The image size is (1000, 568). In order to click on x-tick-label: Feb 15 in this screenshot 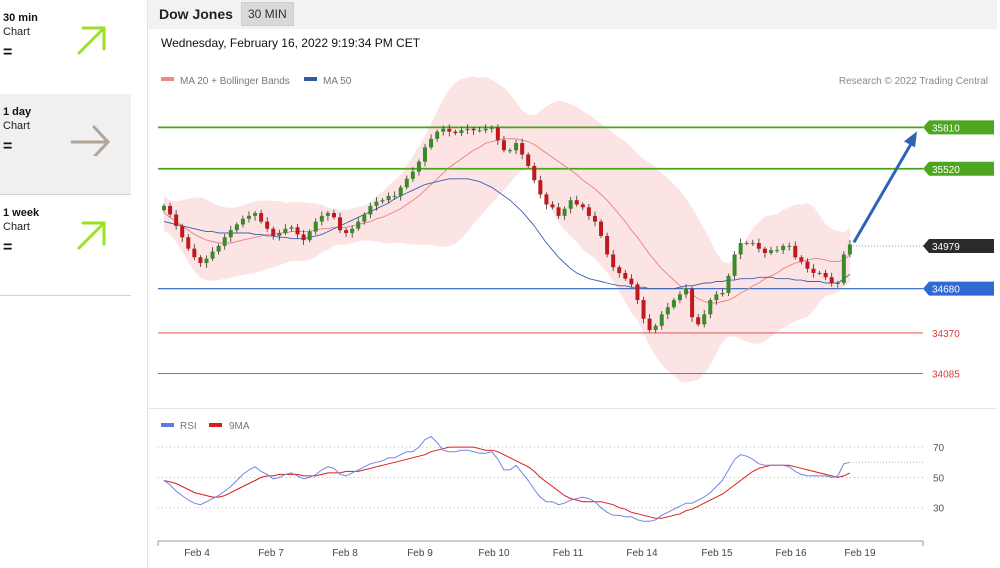, I will do `click(717, 553)`.